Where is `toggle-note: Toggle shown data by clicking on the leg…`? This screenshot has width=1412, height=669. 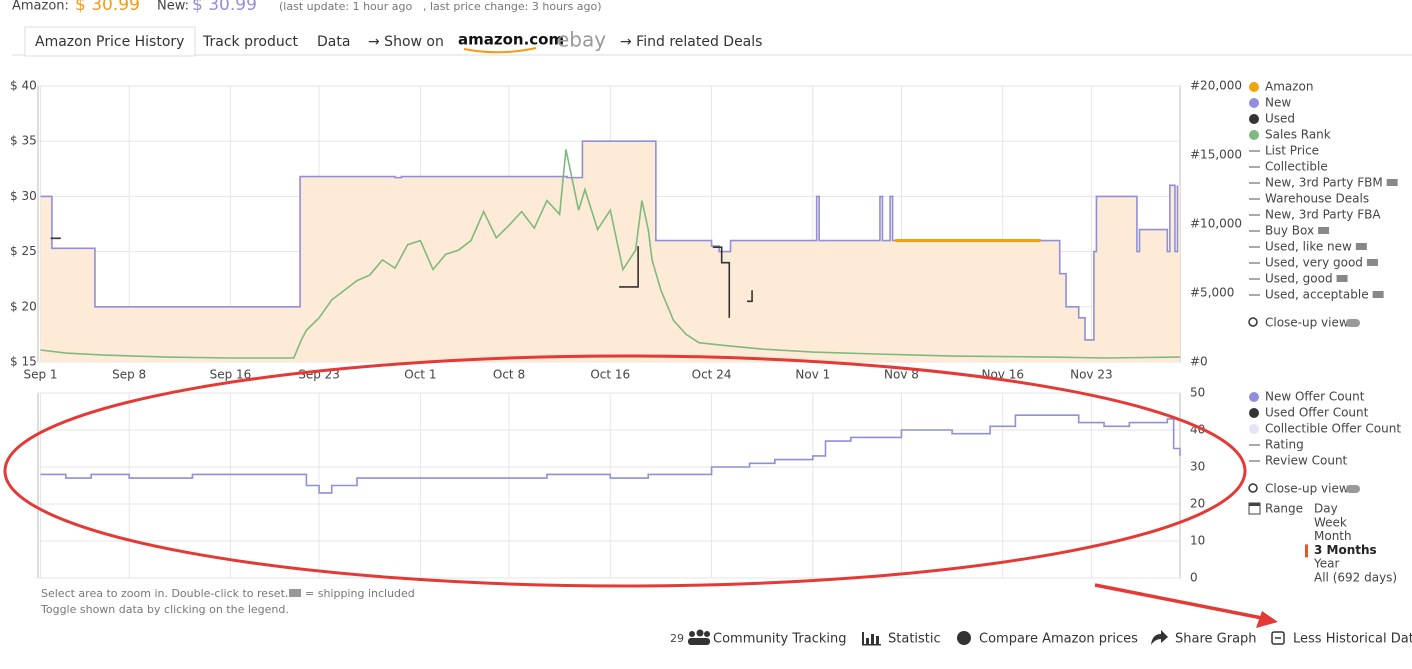 toggle-note: Toggle shown data by clicking on the leg… is located at coordinates (164, 609).